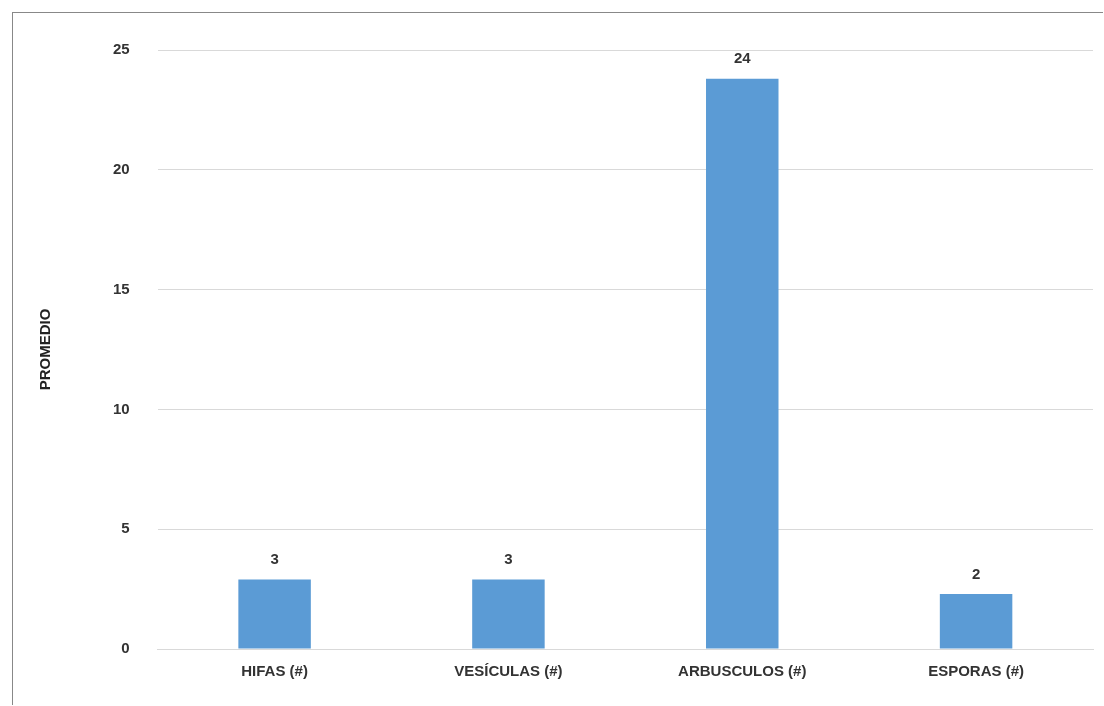 The width and height of the screenshot is (1104, 706). I want to click on y-tick-label: 5, so click(125, 528).